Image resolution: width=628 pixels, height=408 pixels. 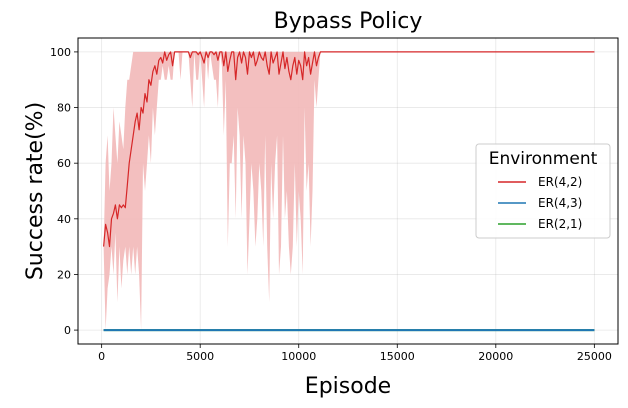 I want to click on y-tick-label: 80, so click(x=64, y=108).